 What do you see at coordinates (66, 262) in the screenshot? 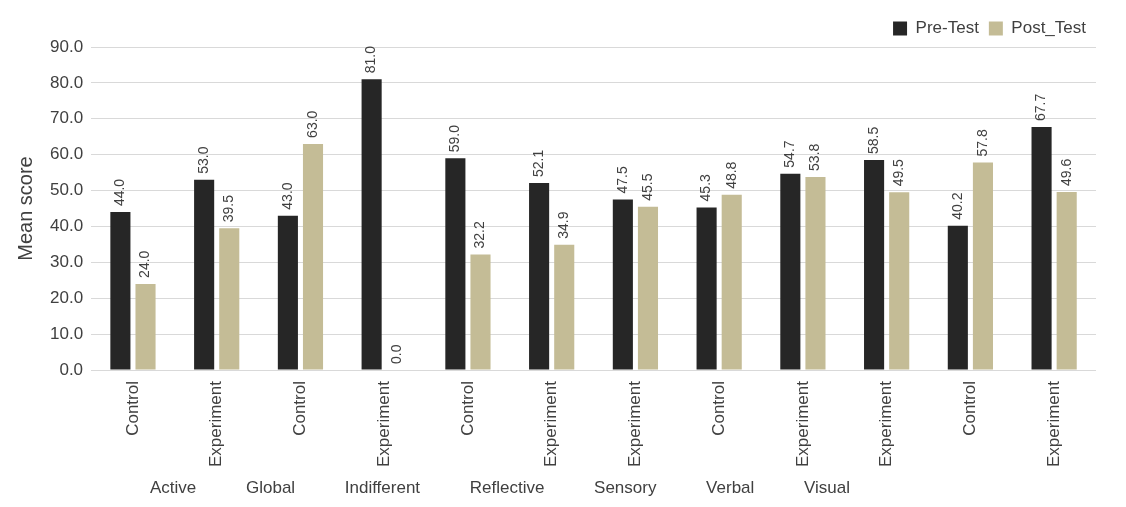
I see `y-tick-label: 30.0` at bounding box center [66, 262].